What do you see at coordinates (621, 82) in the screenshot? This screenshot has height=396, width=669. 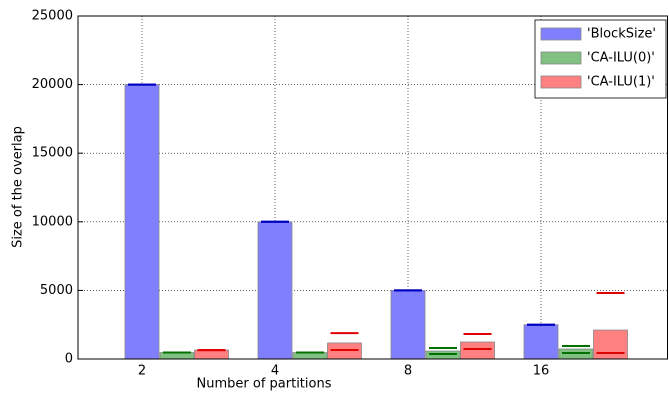 I see `legend-label: 'CA-ILU(1)'` at bounding box center [621, 82].